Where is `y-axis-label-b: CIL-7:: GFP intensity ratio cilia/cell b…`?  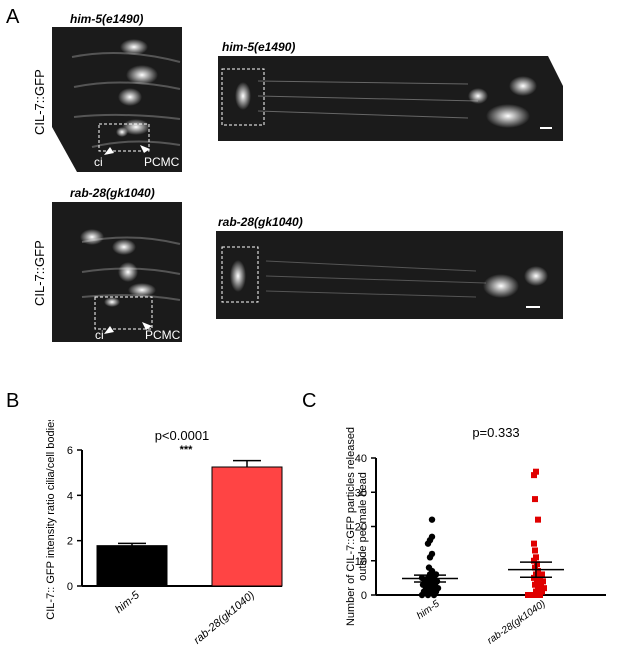 y-axis-label-b: CIL-7:: GFP intensity ratio cilia/cell b… is located at coordinates (51, 520).